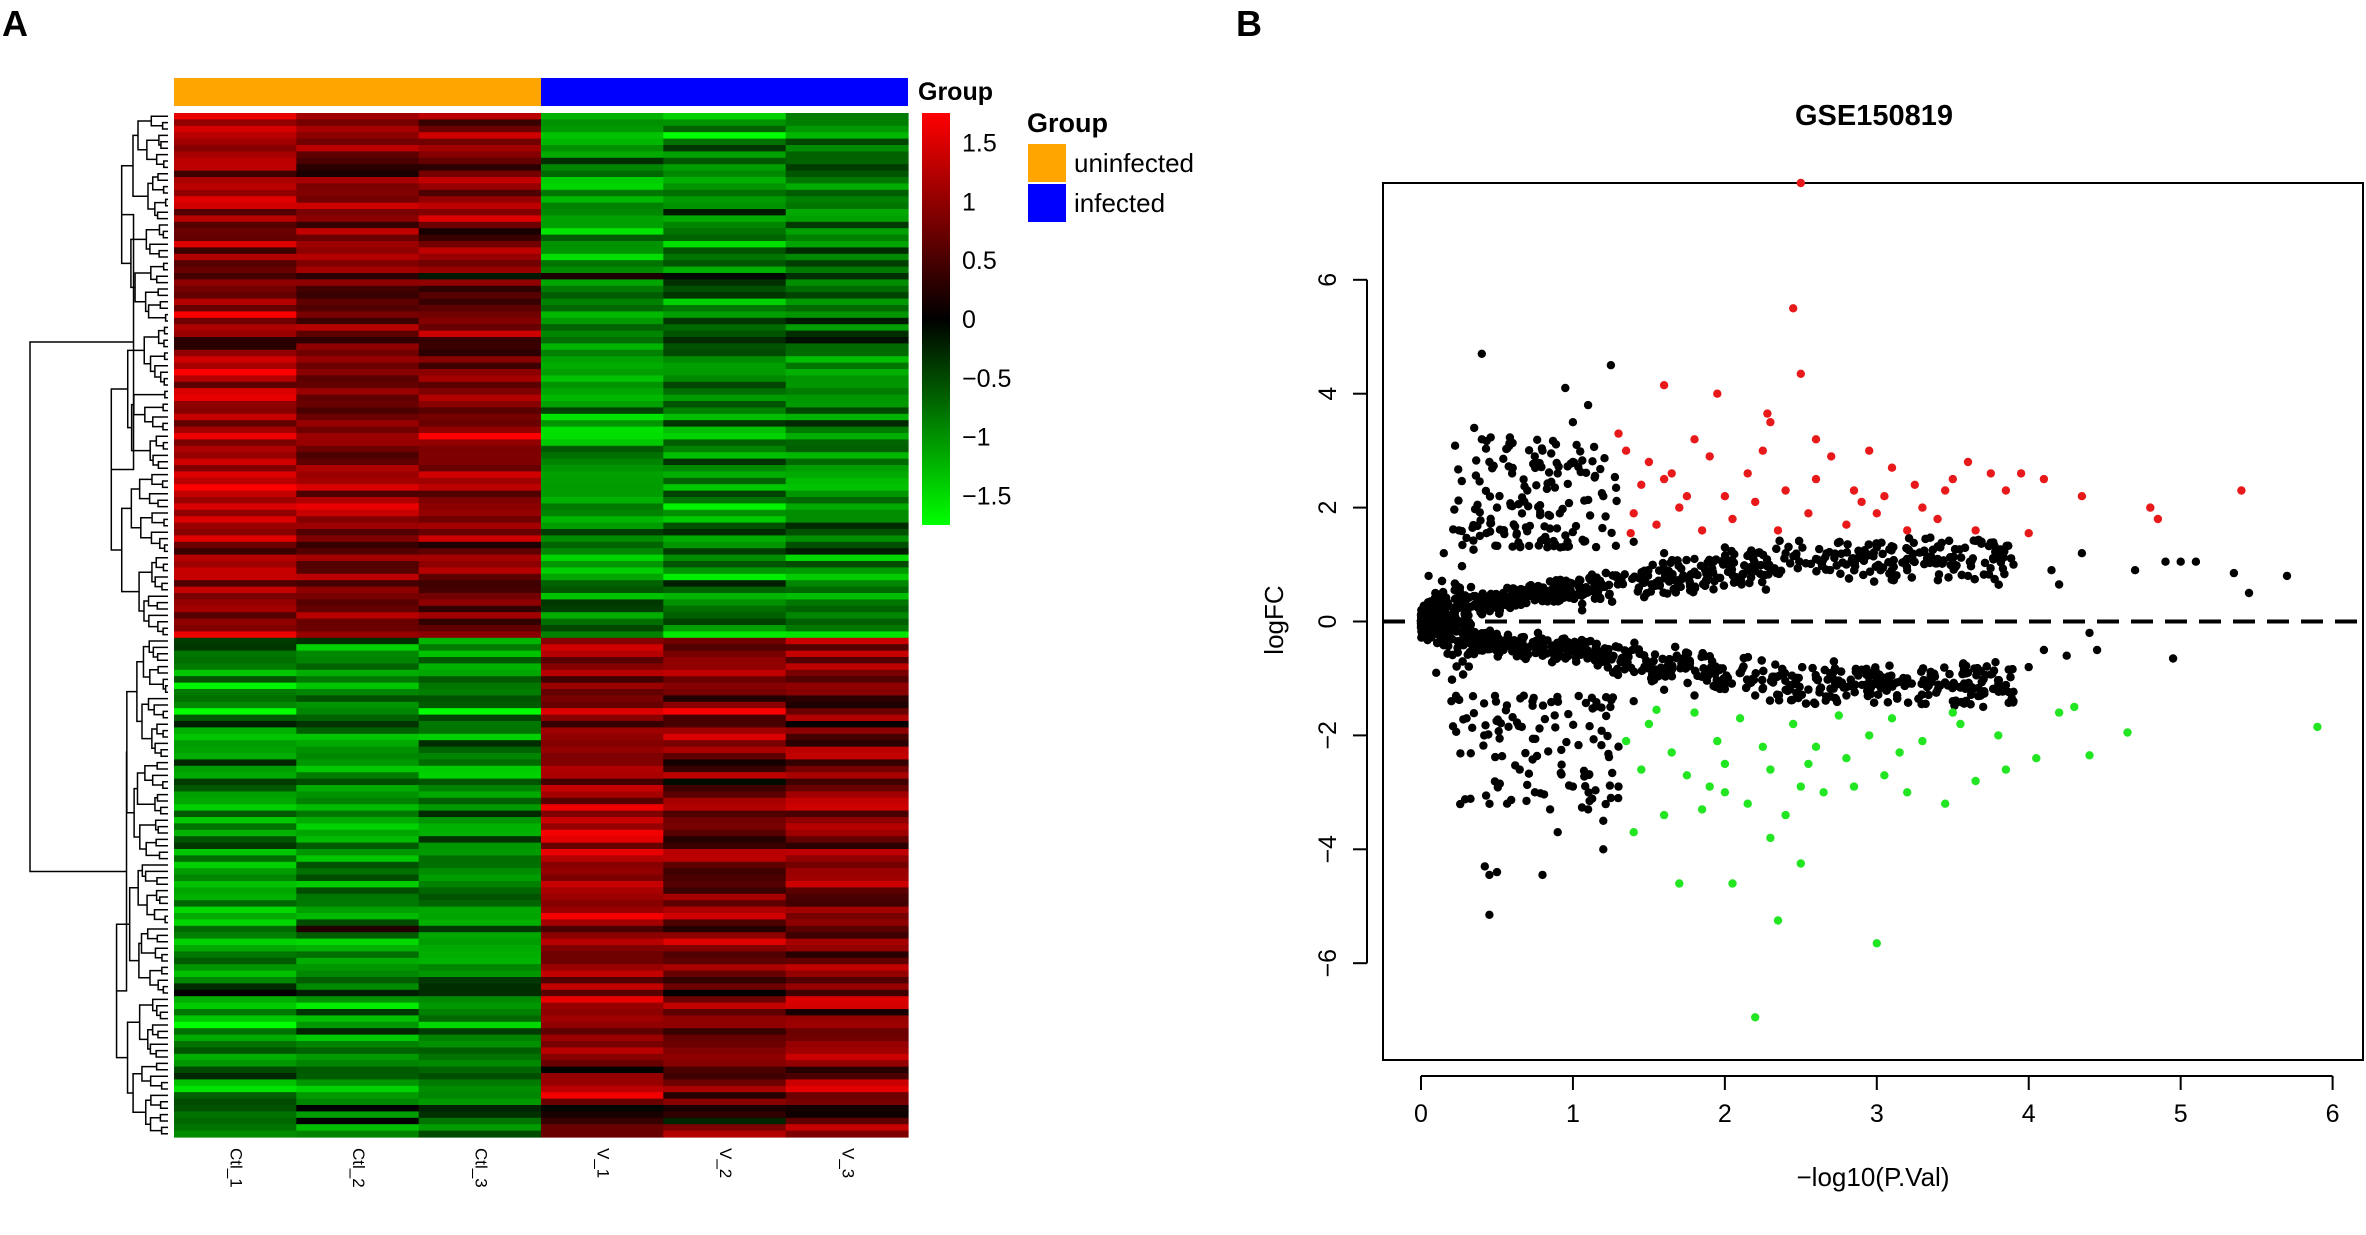 This screenshot has height=1235, width=2366. What do you see at coordinates (236, 1168) in the screenshot?
I see `column-label: Ctl_1` at bounding box center [236, 1168].